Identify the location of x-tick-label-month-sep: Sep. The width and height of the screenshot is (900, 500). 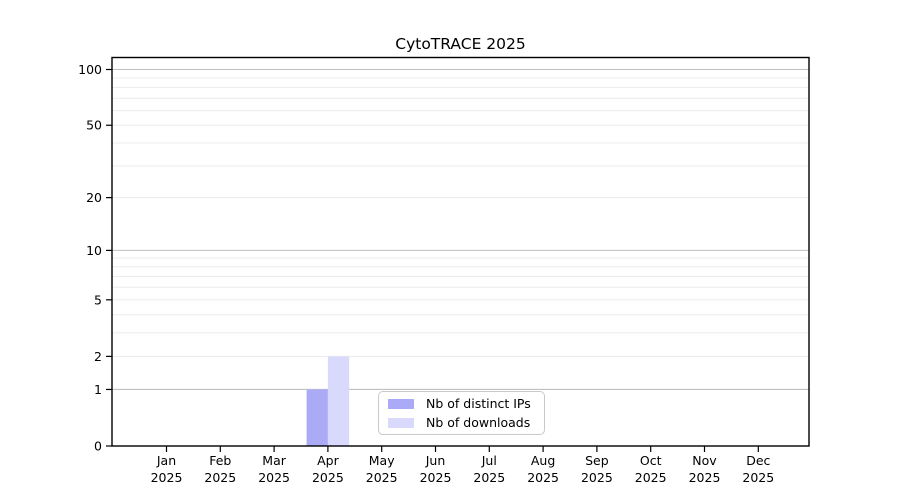
(597, 460).